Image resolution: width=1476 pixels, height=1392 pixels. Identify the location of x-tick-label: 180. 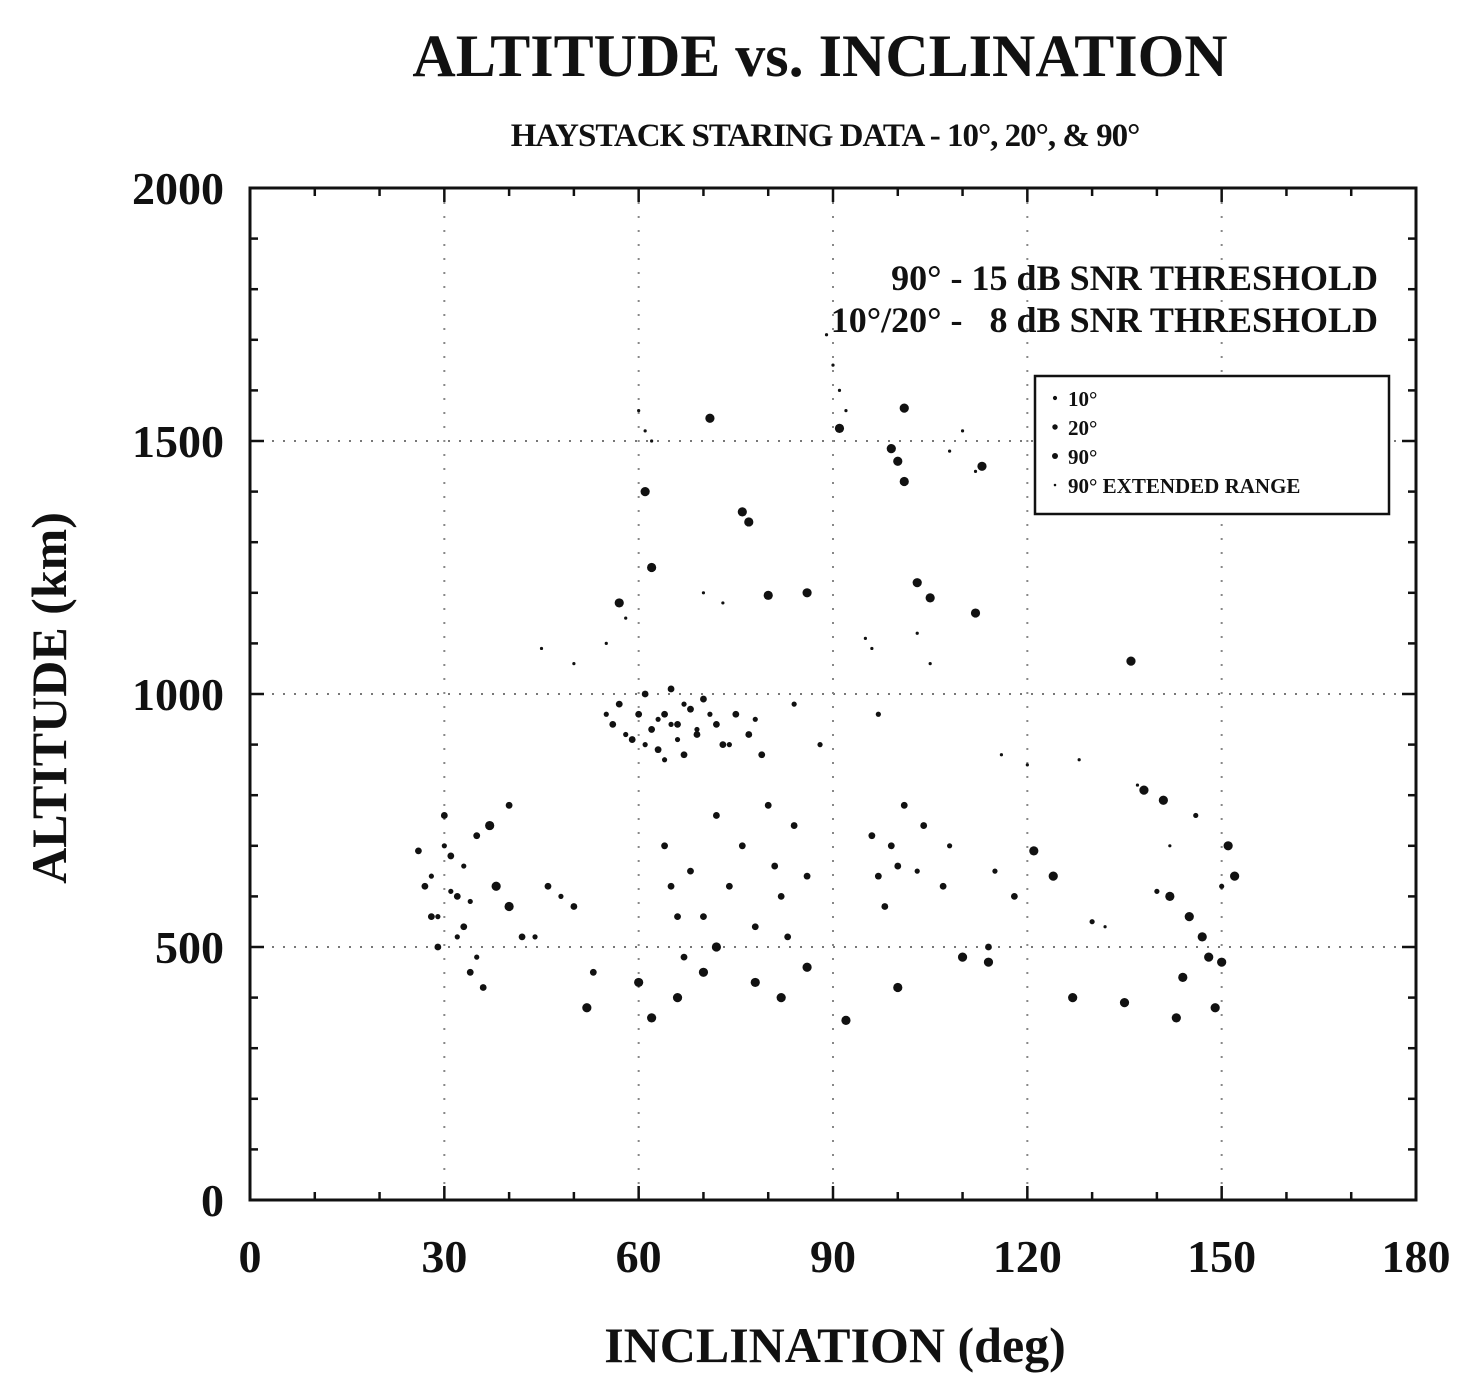
(1416, 1256).